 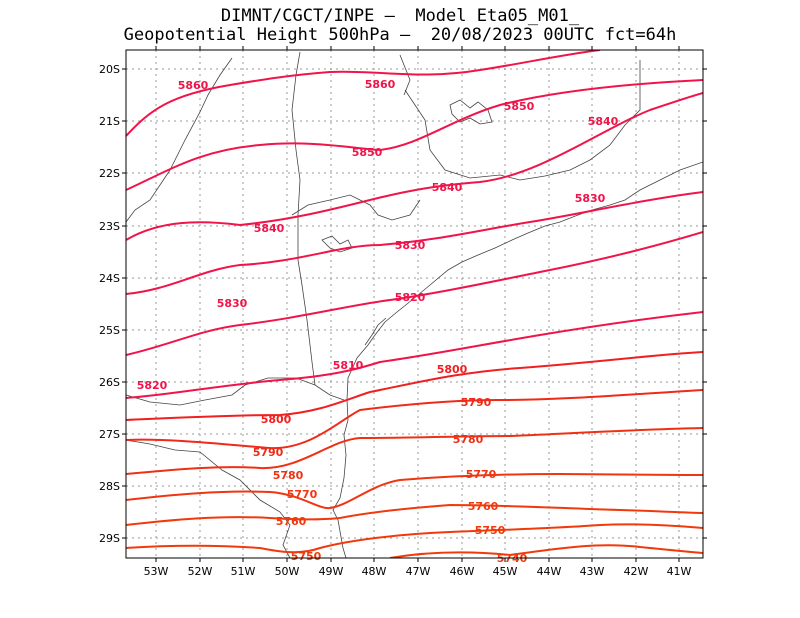 What do you see at coordinates (375, 331) in the screenshot?
I see `coastline` at bounding box center [375, 331].